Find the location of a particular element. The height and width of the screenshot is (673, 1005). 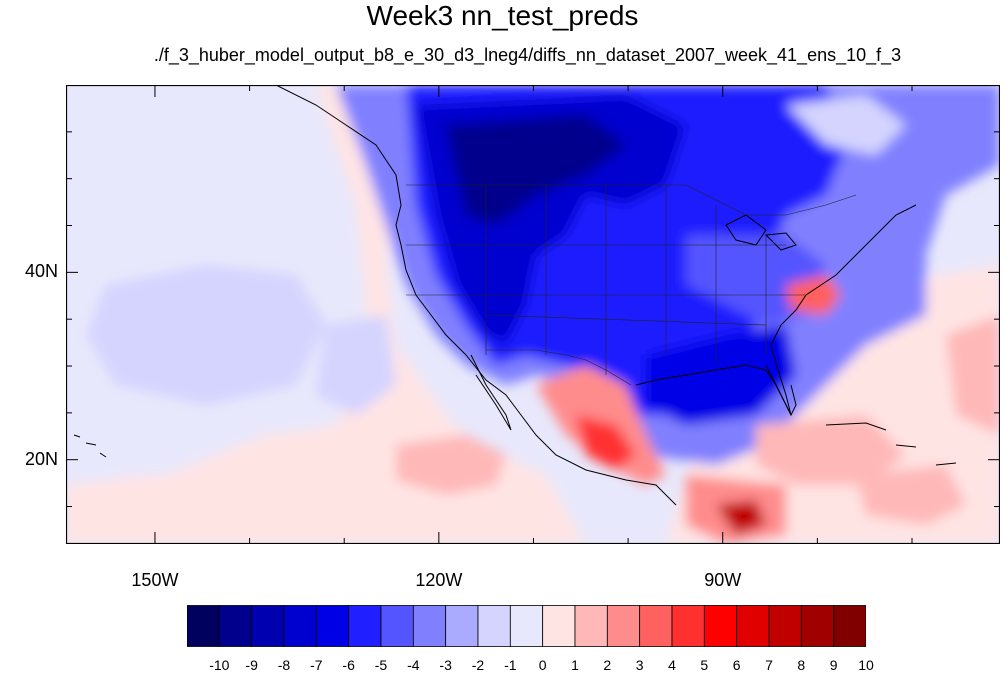

colorbar-tick-label: -6 is located at coordinates (348, 665).